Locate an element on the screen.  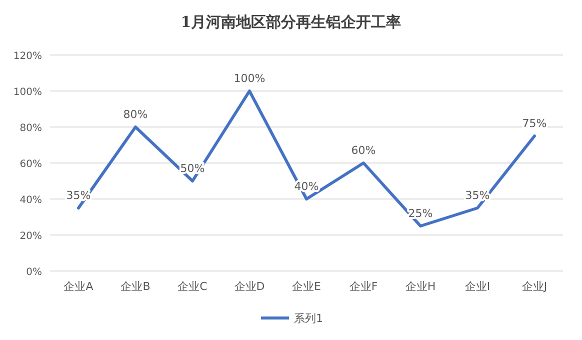
x-tick-label: 企业C is located at coordinates (193, 286).